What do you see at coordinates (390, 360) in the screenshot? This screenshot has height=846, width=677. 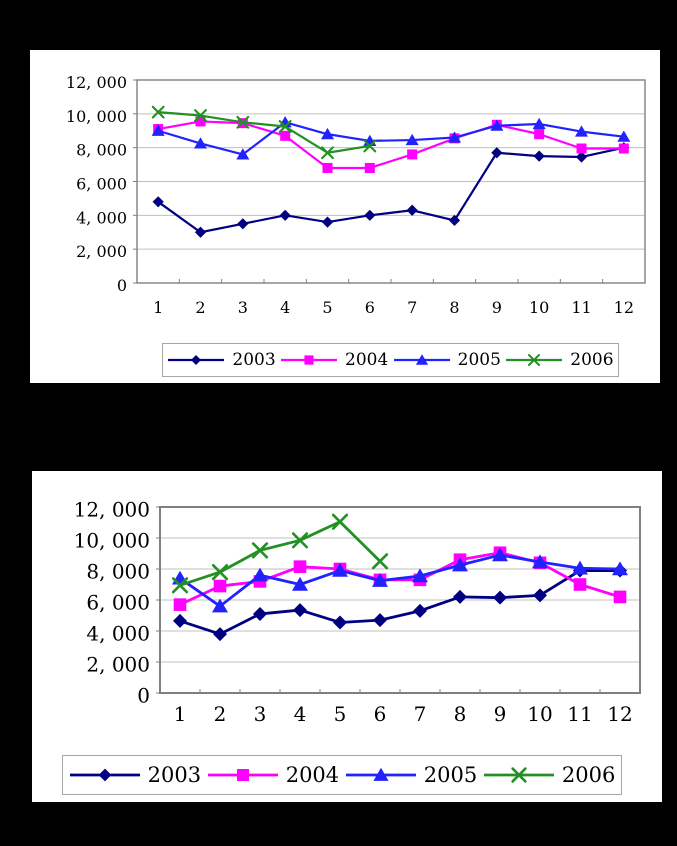 I see `top-chart-legend: 2003 2004 2005 2006` at bounding box center [390, 360].